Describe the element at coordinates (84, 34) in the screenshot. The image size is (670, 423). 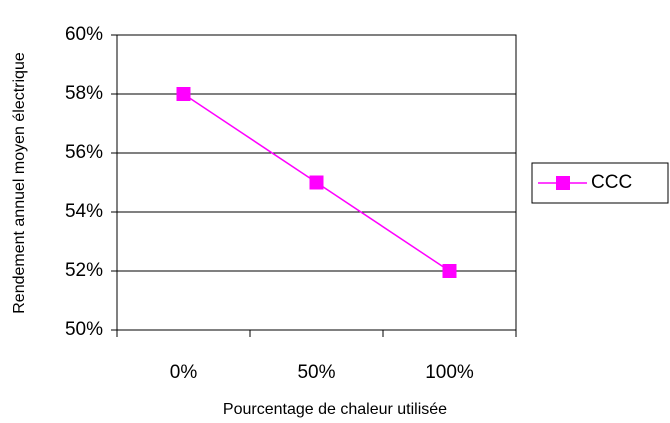
I see `y-tick-label: 60%` at that location.